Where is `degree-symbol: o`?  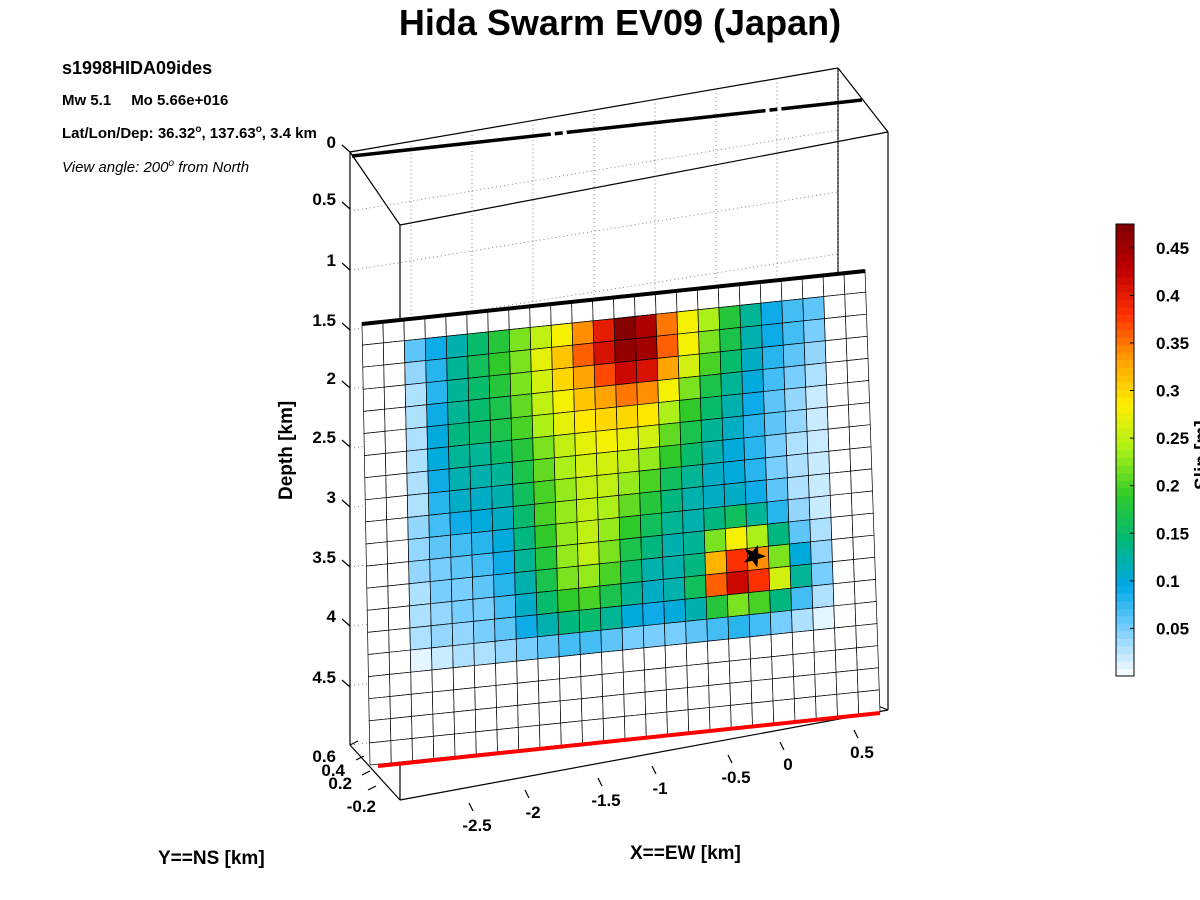 degree-symbol: o is located at coordinates (171, 163).